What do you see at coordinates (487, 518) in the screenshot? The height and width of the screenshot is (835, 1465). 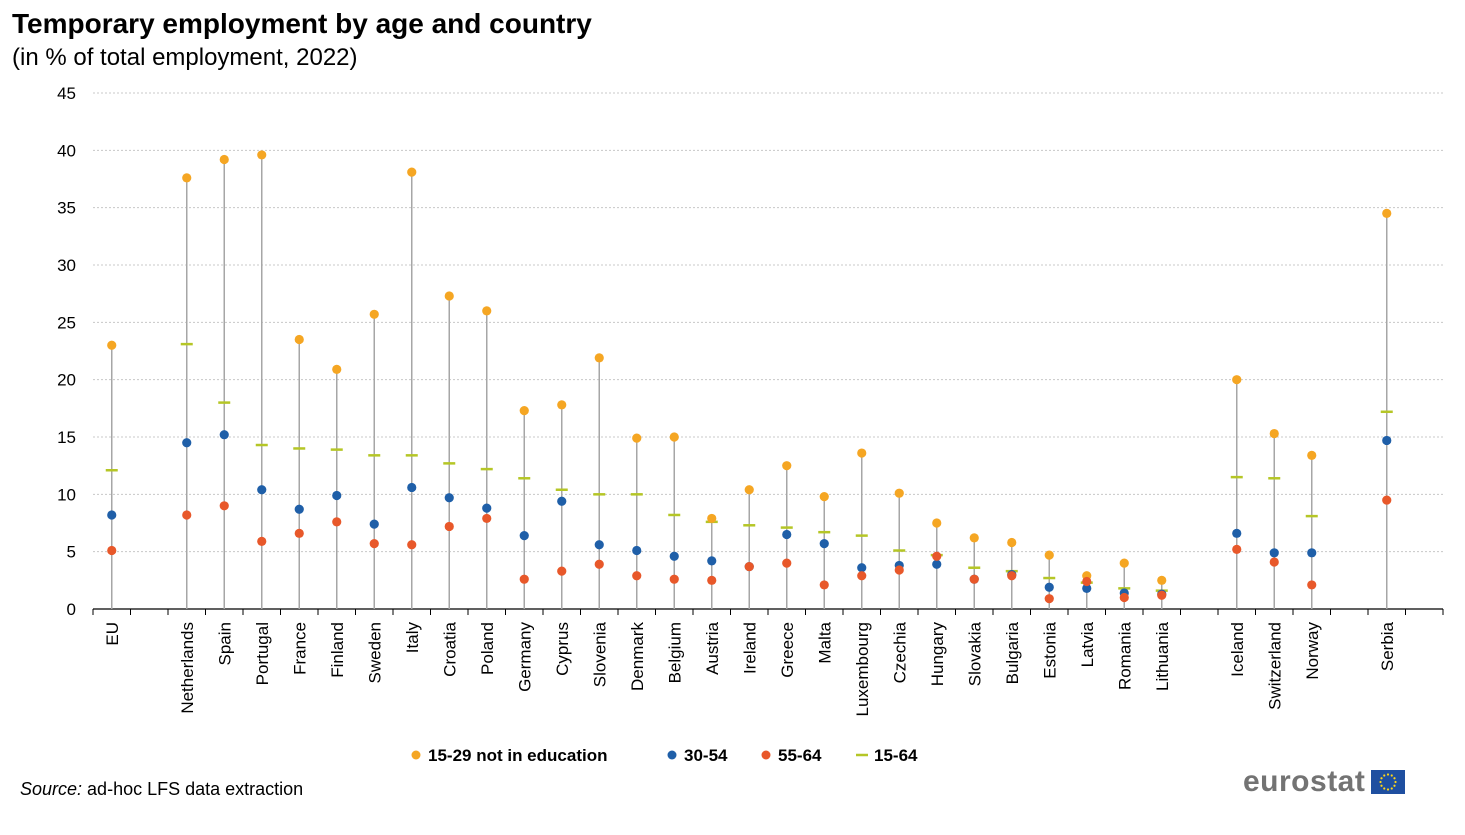 I see `point-55-64-poland` at bounding box center [487, 518].